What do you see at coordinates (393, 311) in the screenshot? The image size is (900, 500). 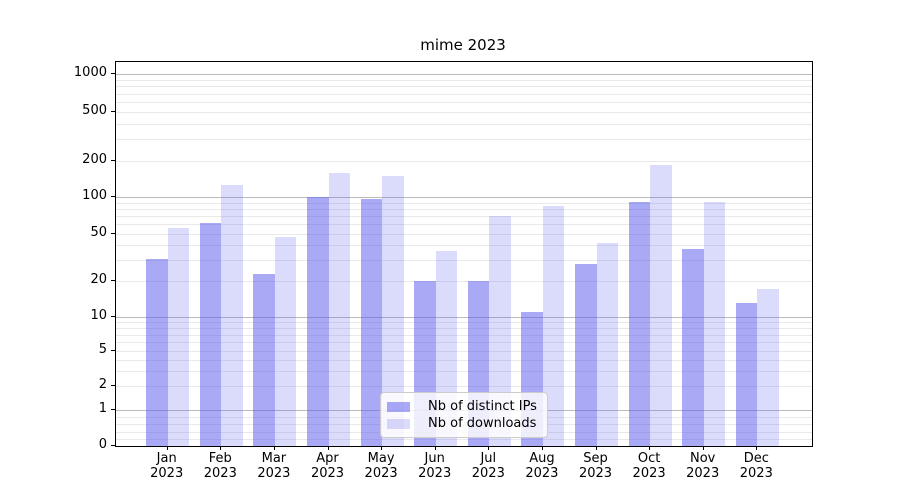 I see `bar-nb-of-downloads-may` at bounding box center [393, 311].